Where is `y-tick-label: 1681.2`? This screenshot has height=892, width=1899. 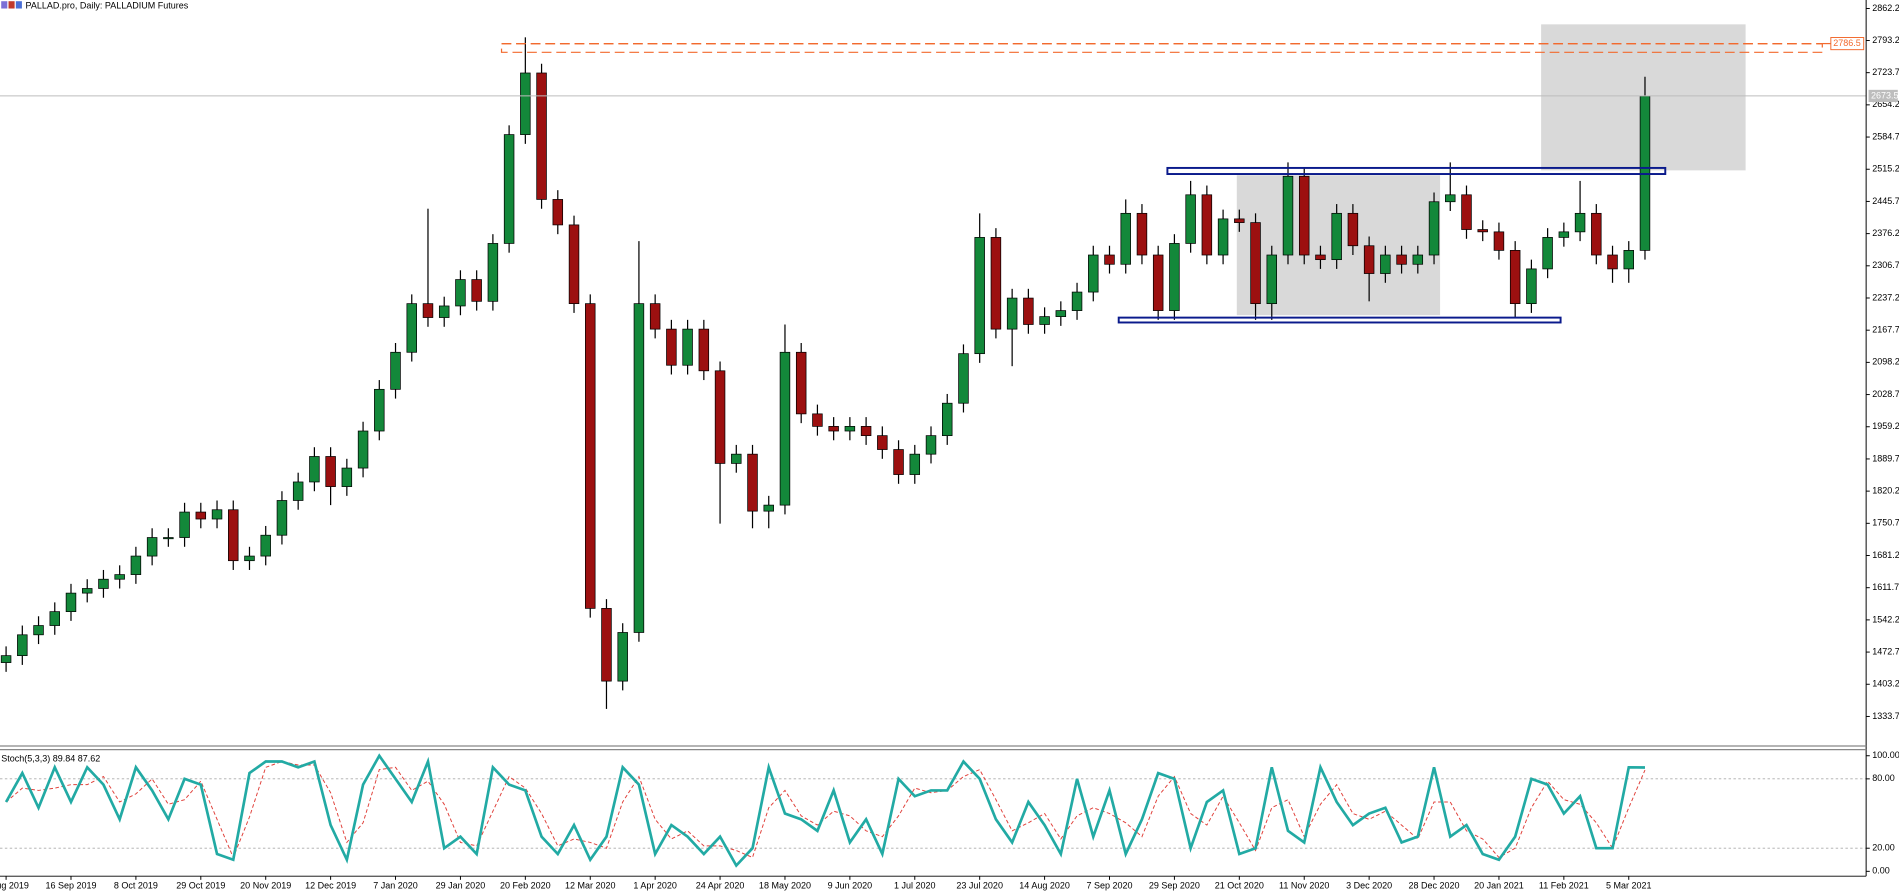
y-tick-label: 1681.2 is located at coordinates (1885, 555).